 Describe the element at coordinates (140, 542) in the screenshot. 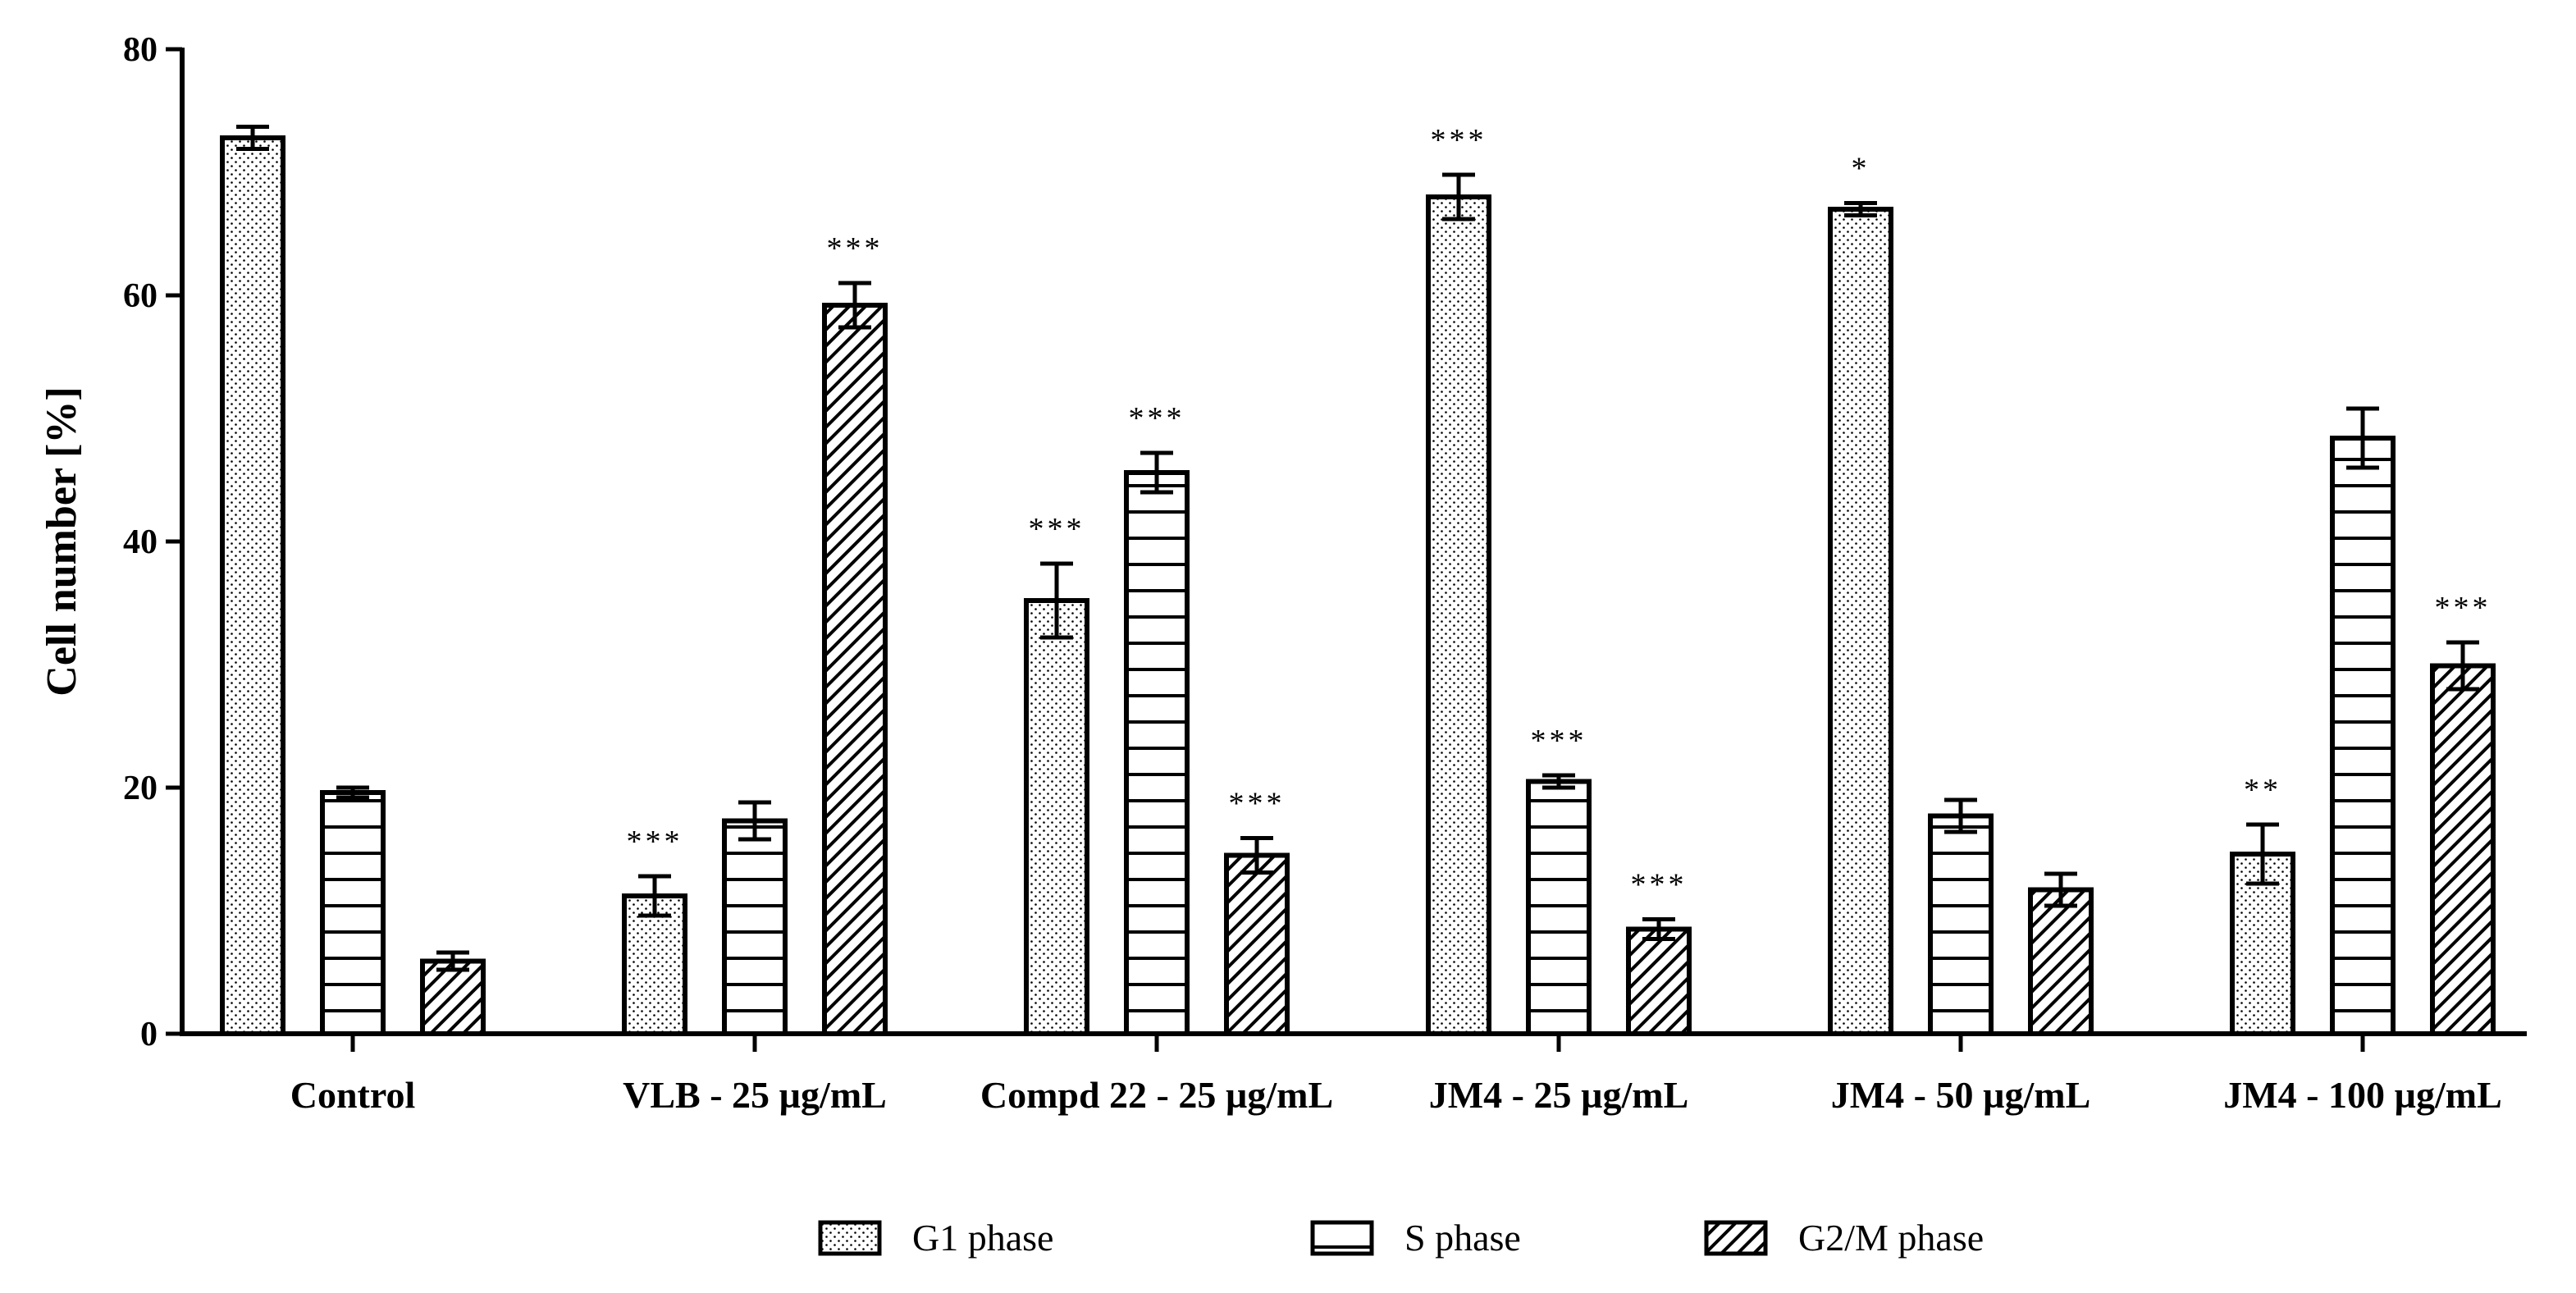

I see `y-tick-label: 40` at that location.